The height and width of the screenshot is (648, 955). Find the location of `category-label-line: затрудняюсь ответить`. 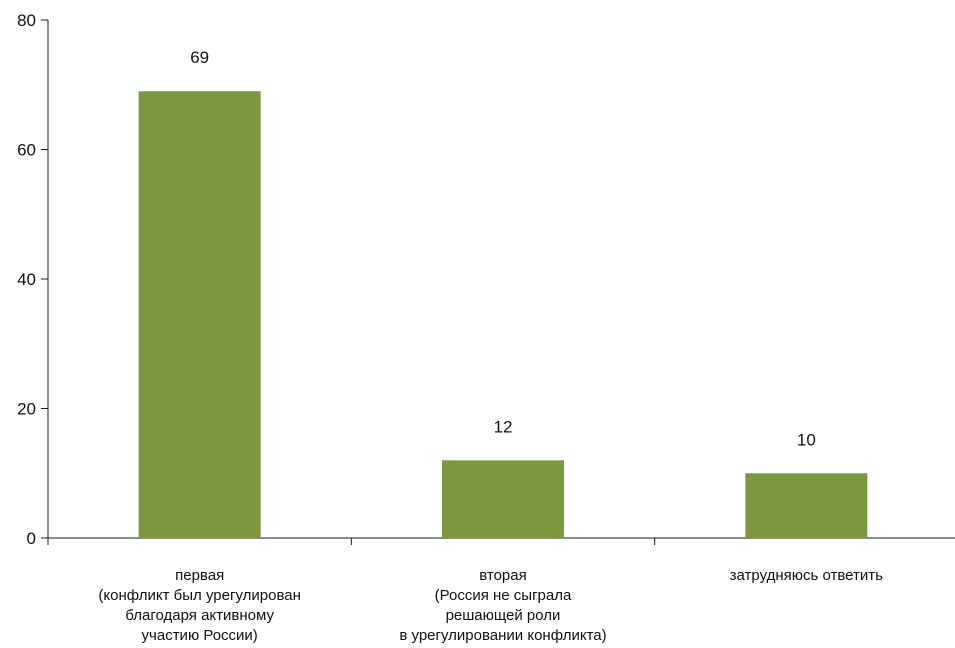

category-label-line: затрудняюсь ответить is located at coordinates (806, 575).